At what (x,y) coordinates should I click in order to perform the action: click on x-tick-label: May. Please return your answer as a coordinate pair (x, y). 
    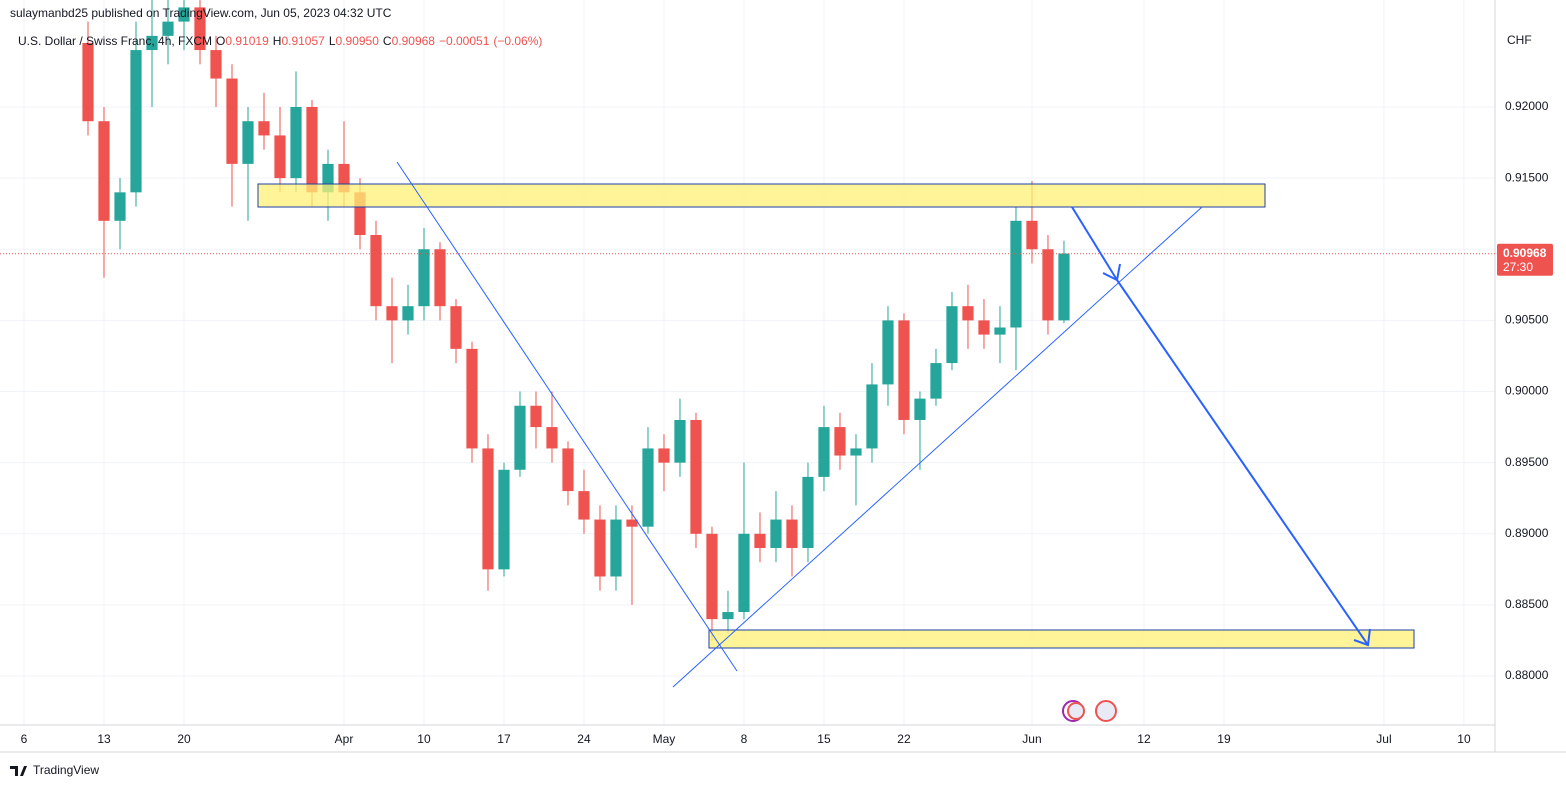
    Looking at the image, I should click on (664, 739).